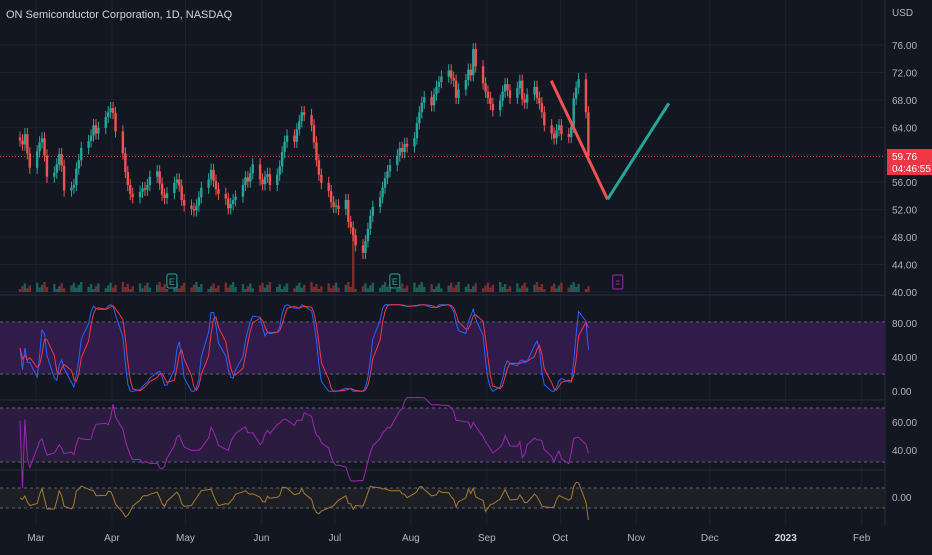  I want to click on projection-path, so click(610, 140).